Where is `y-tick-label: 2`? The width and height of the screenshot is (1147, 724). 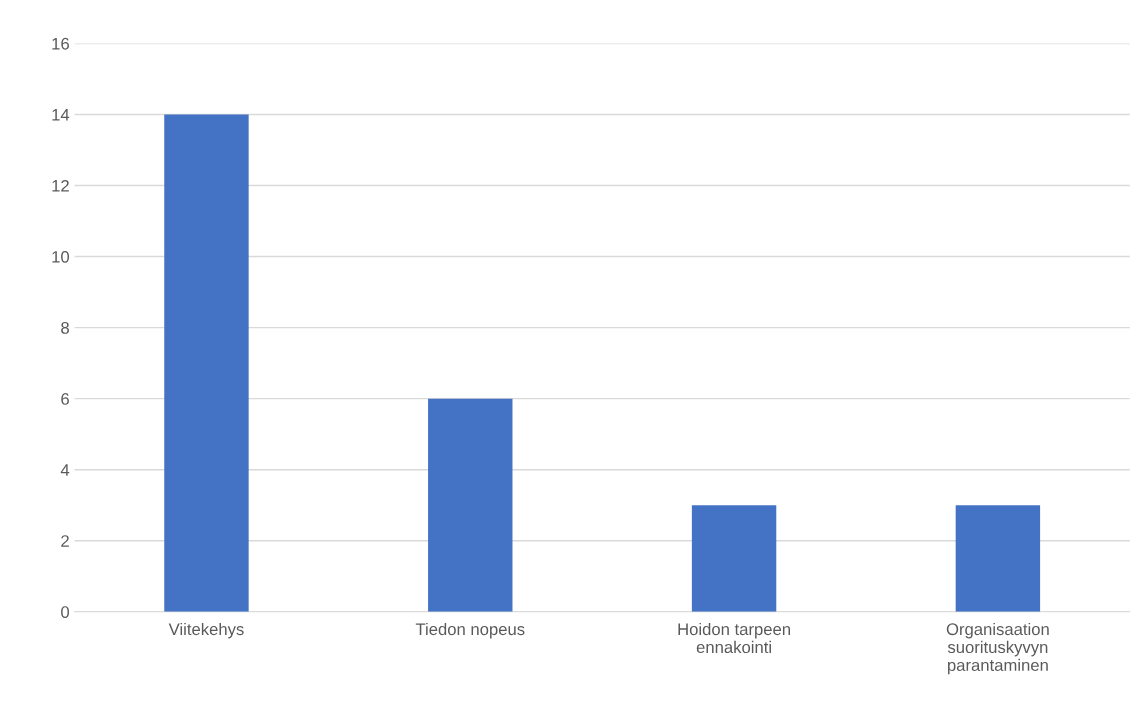
y-tick-label: 2 is located at coordinates (65, 541).